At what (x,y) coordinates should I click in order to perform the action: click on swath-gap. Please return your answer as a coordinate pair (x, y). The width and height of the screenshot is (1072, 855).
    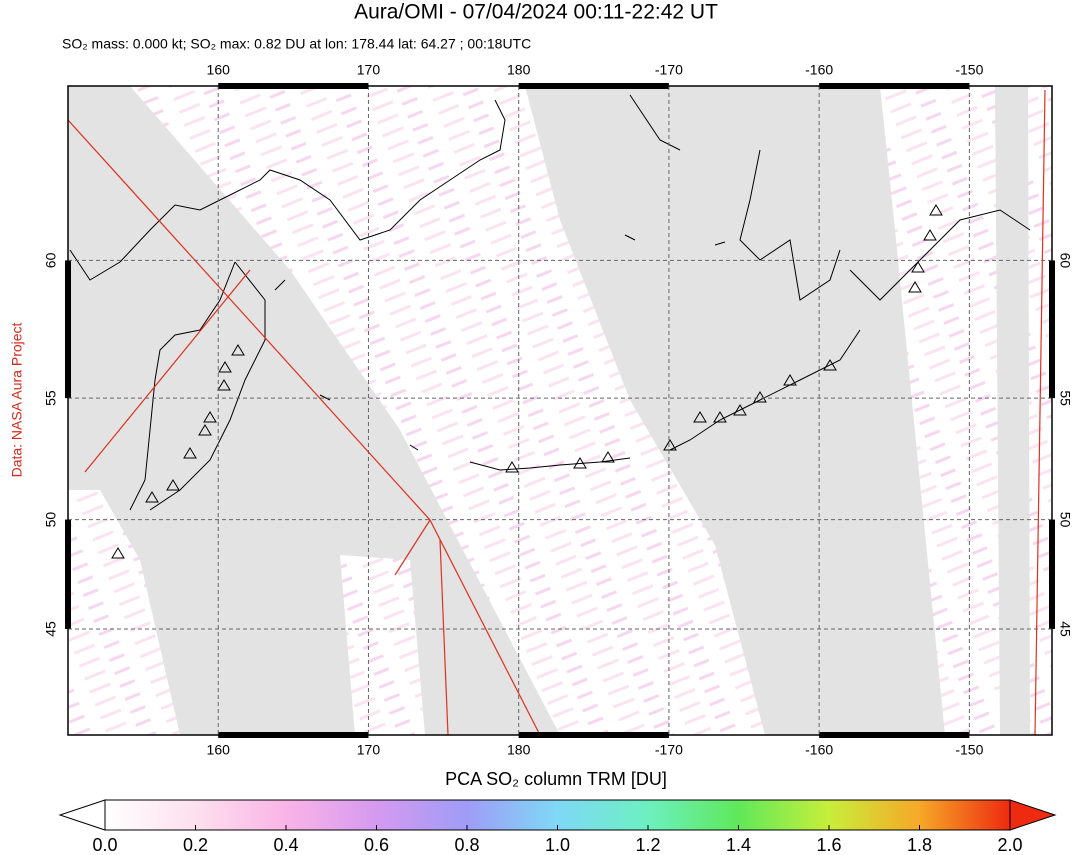
    Looking at the image, I should click on (1012, 410).